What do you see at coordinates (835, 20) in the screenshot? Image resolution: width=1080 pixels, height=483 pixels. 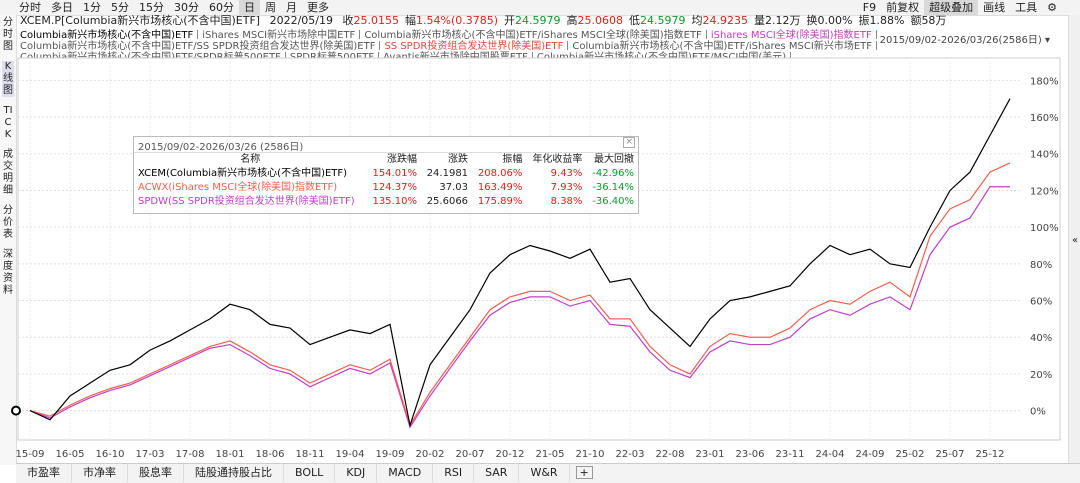 I see `quote-value: 0.00%` at bounding box center [835, 20].